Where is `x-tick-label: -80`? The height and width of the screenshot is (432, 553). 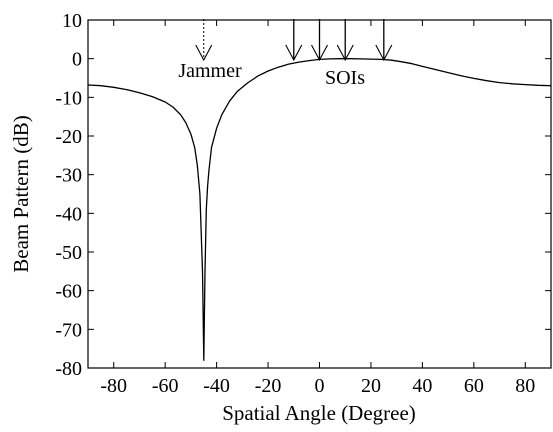 x-tick-label: -80 is located at coordinates (113, 386).